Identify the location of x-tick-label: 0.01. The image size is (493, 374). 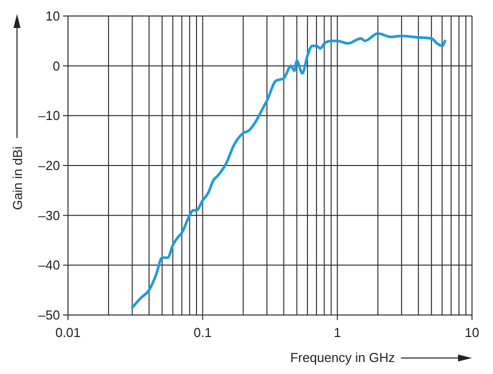
(68, 332).